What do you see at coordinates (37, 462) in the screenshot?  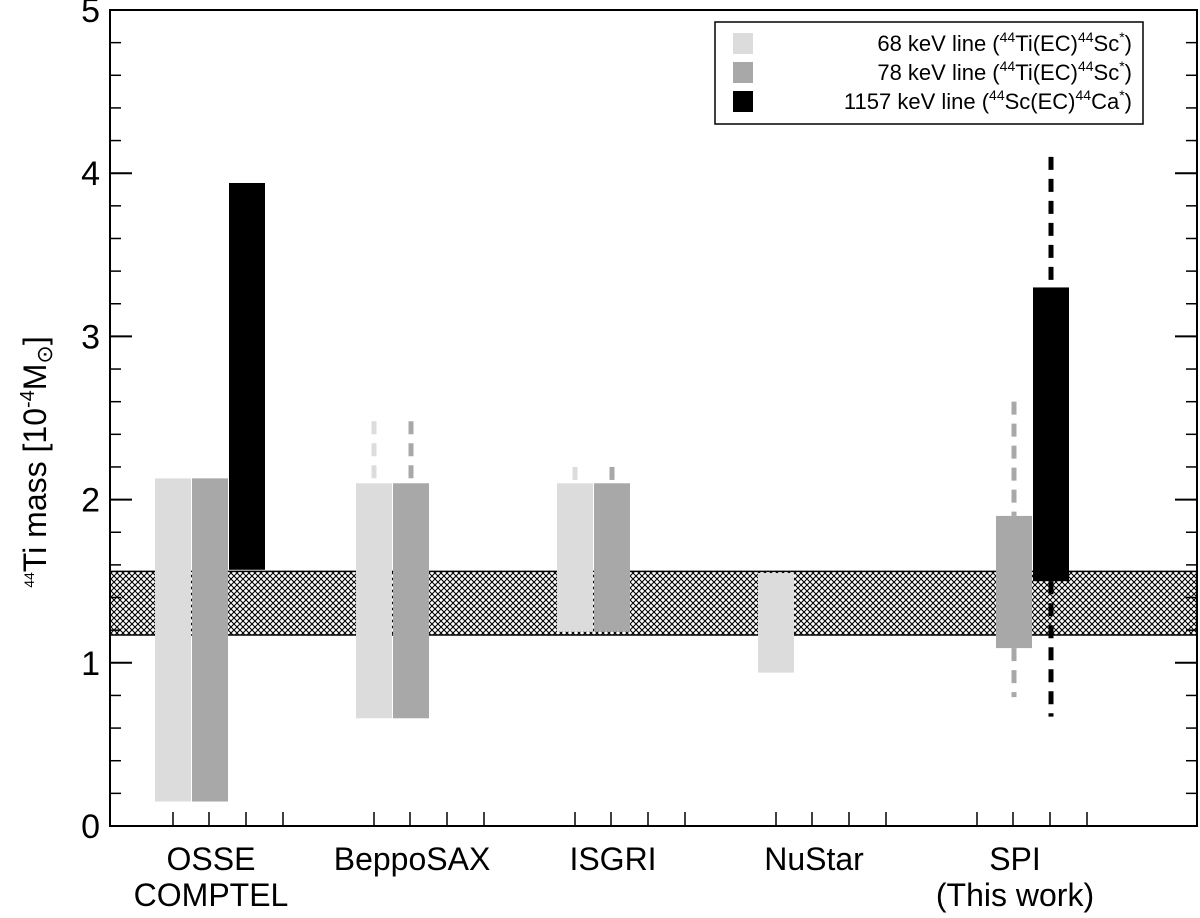 I see `y-axis-label: 44Ti mass [10-4M⊙]` at bounding box center [37, 462].